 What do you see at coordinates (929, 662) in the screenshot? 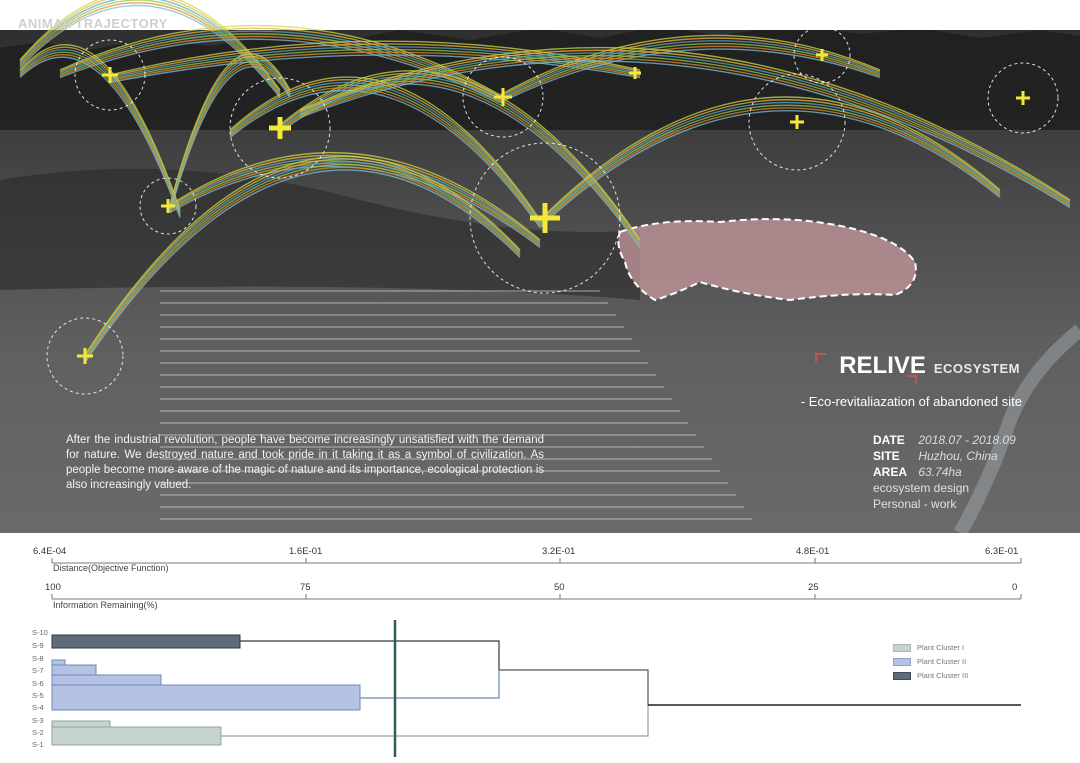
I see `legend-cluster-2: Plant Cluster II` at bounding box center [929, 662].